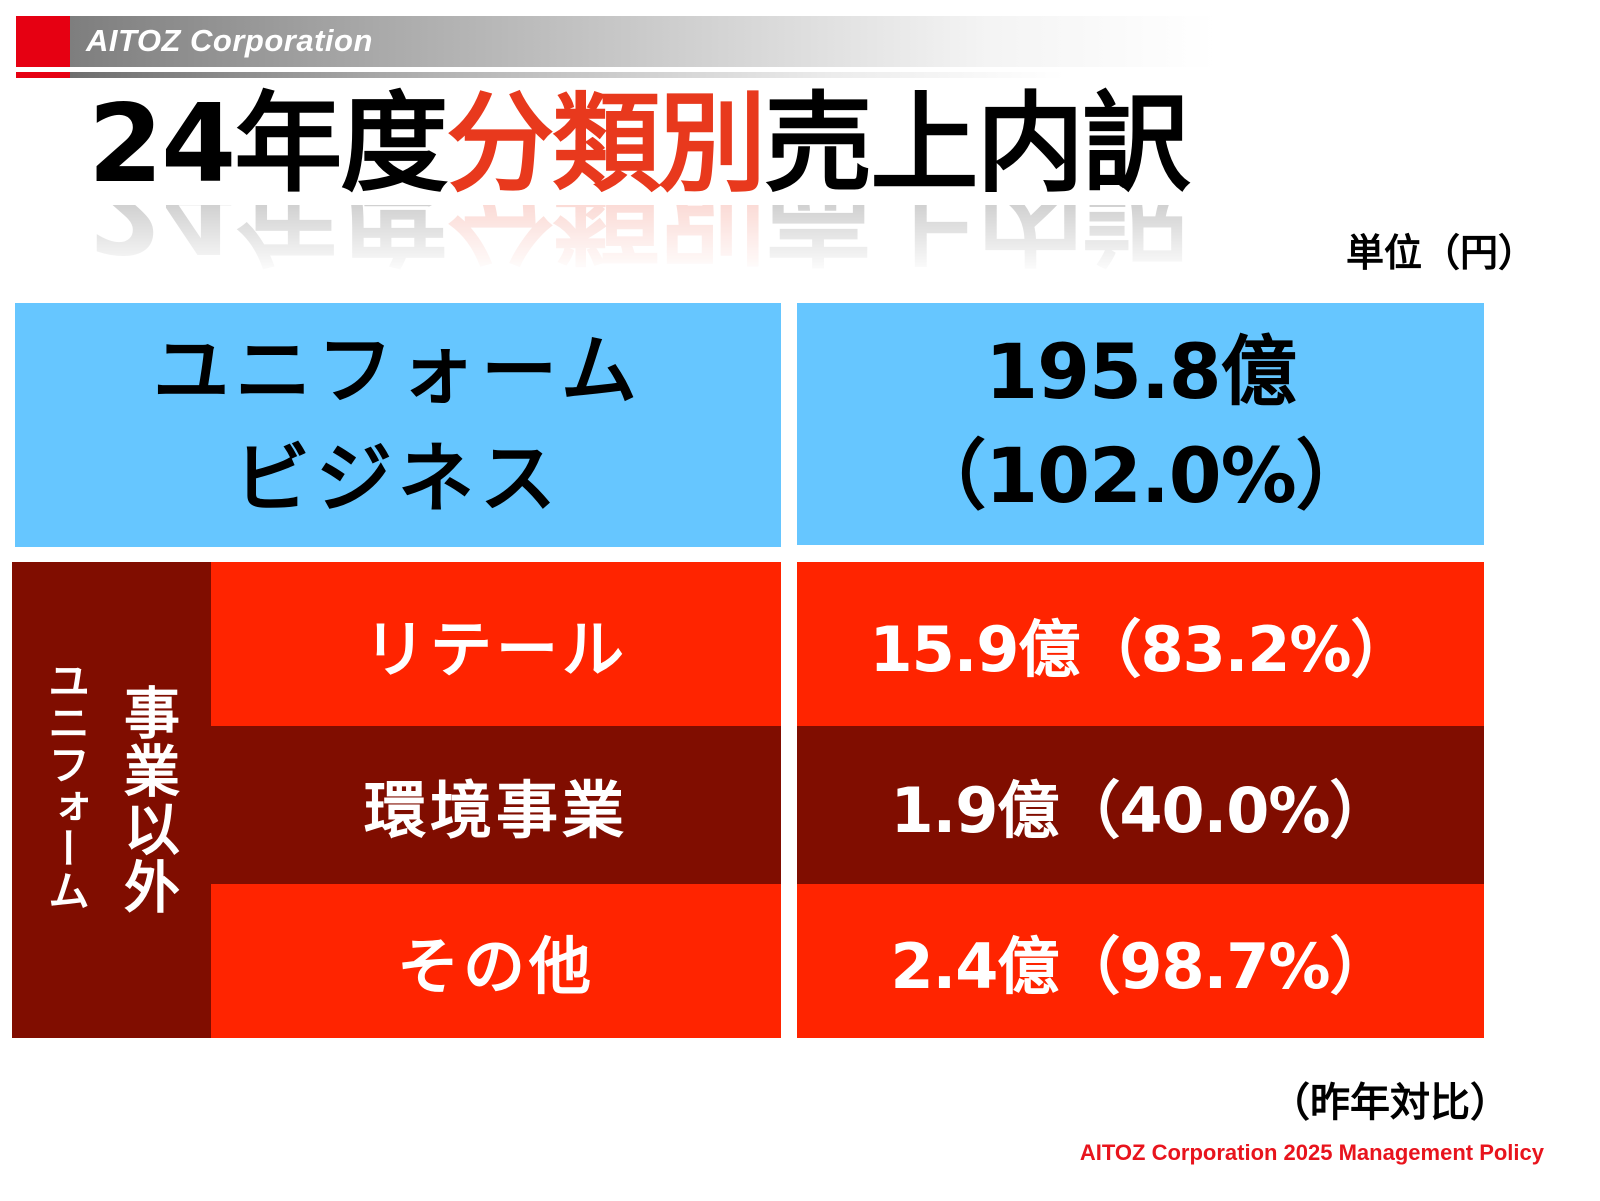 This screenshot has height=1201, width=1600. I want to click on row-value-other: 2.4億 （98.7%）, so click(1140, 961).